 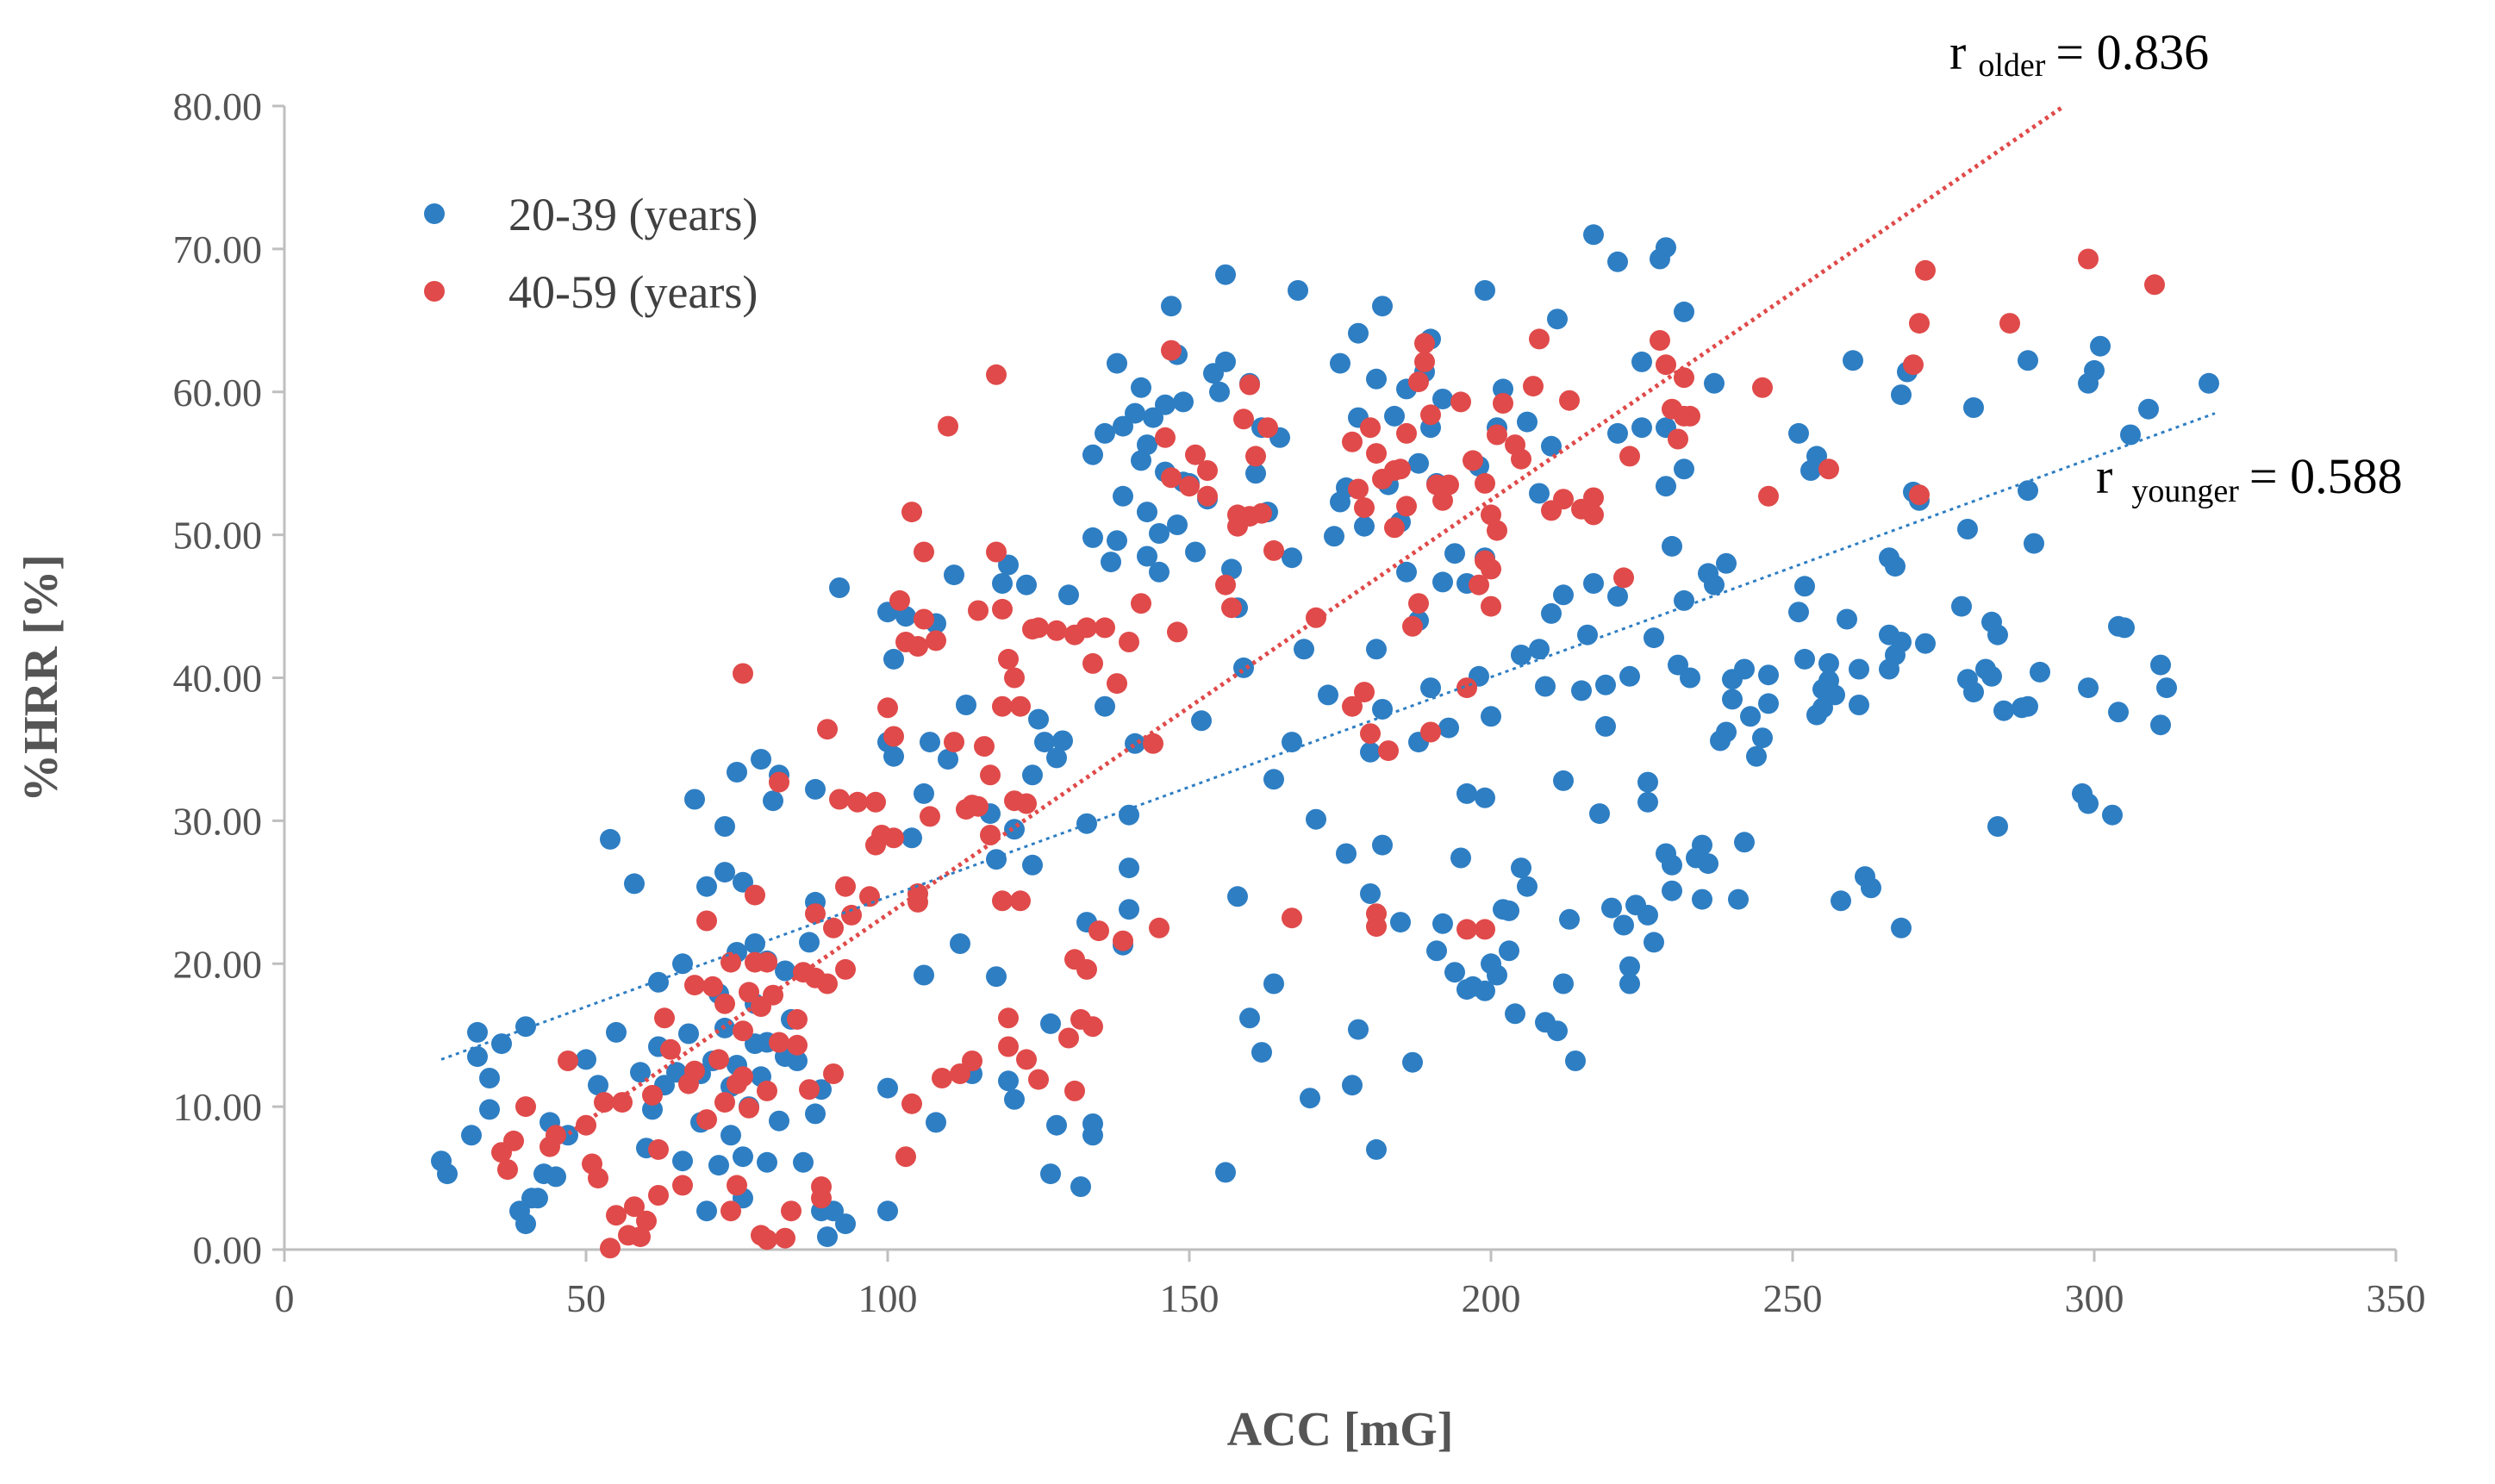 I want to click on y-tick-label: 50.00, so click(x=218, y=536).